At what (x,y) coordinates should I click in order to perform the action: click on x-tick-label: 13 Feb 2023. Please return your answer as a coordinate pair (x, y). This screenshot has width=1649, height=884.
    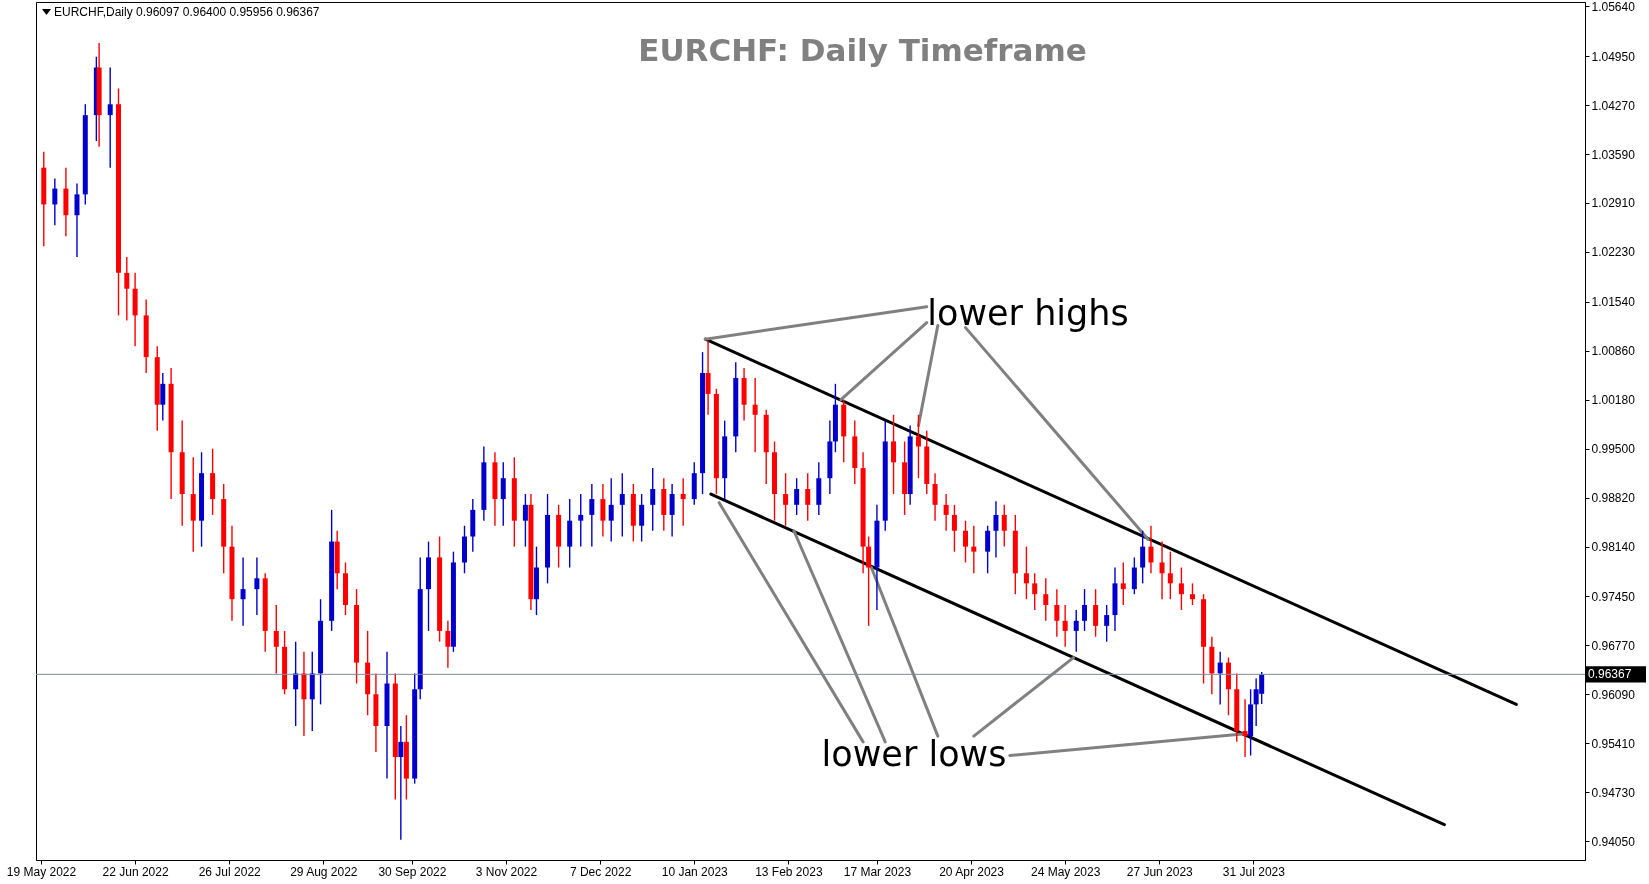
    Looking at the image, I should click on (789, 871).